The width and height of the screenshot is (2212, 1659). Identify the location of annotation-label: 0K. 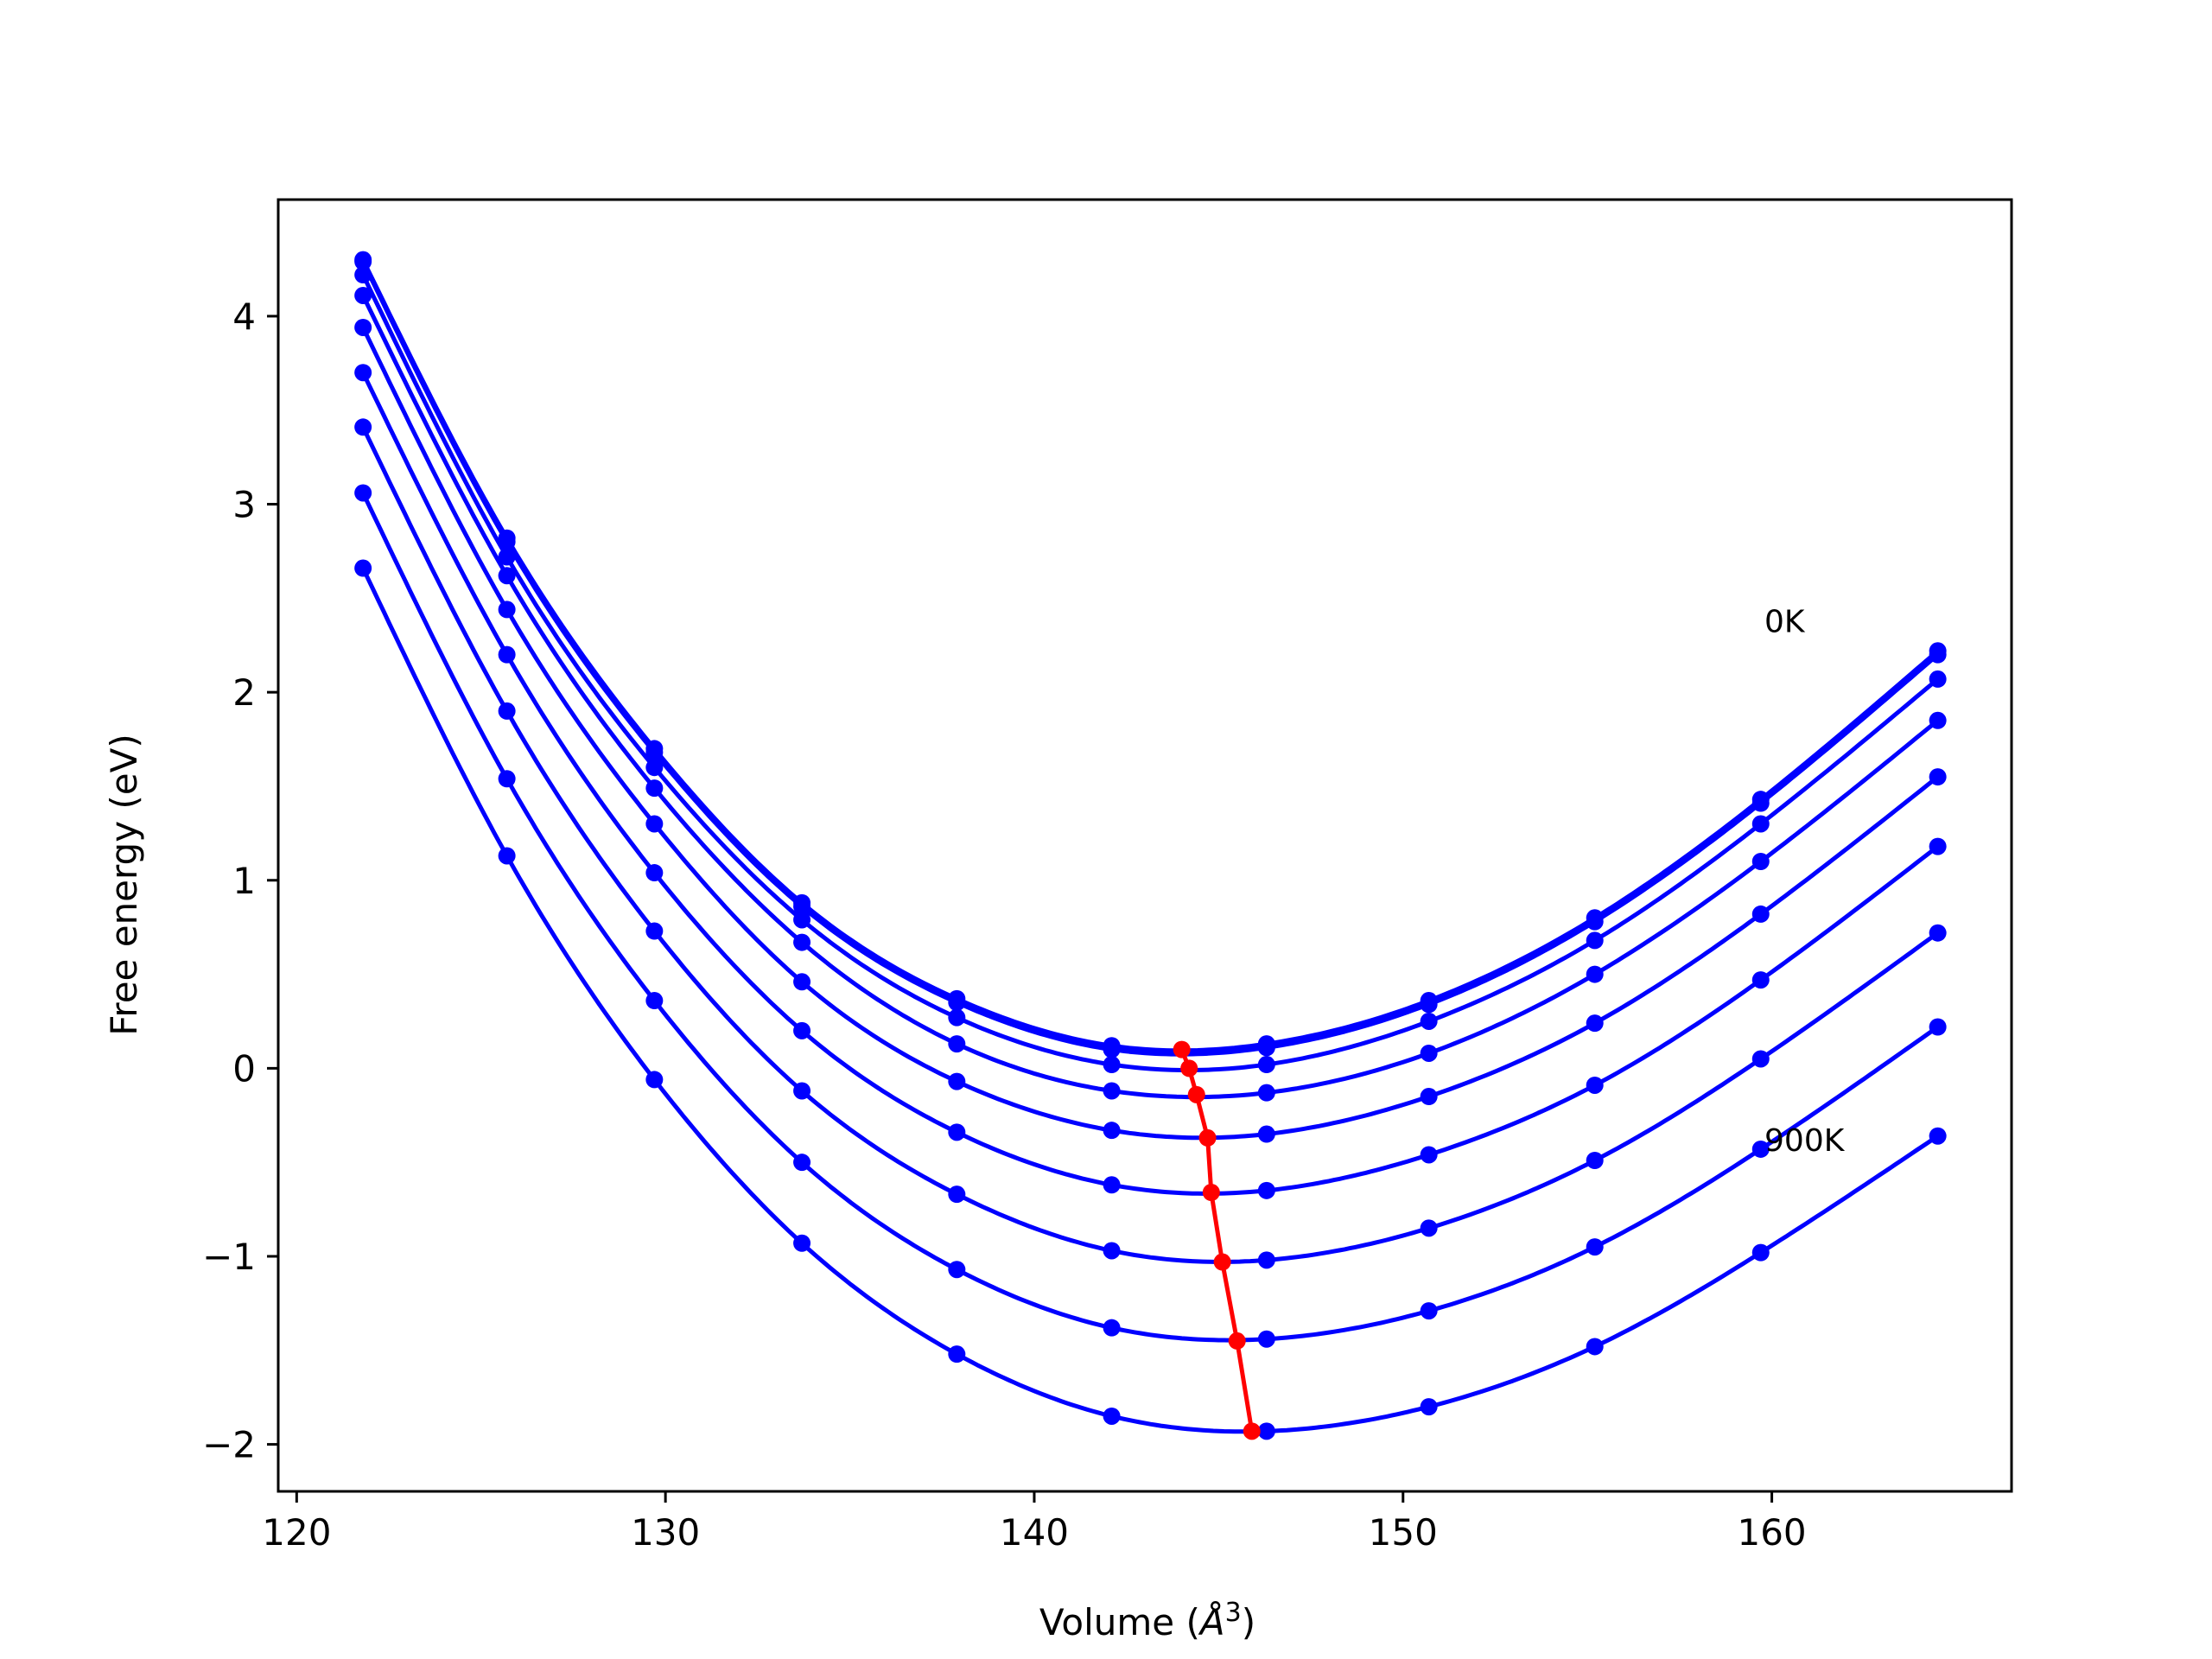
(1785, 622).